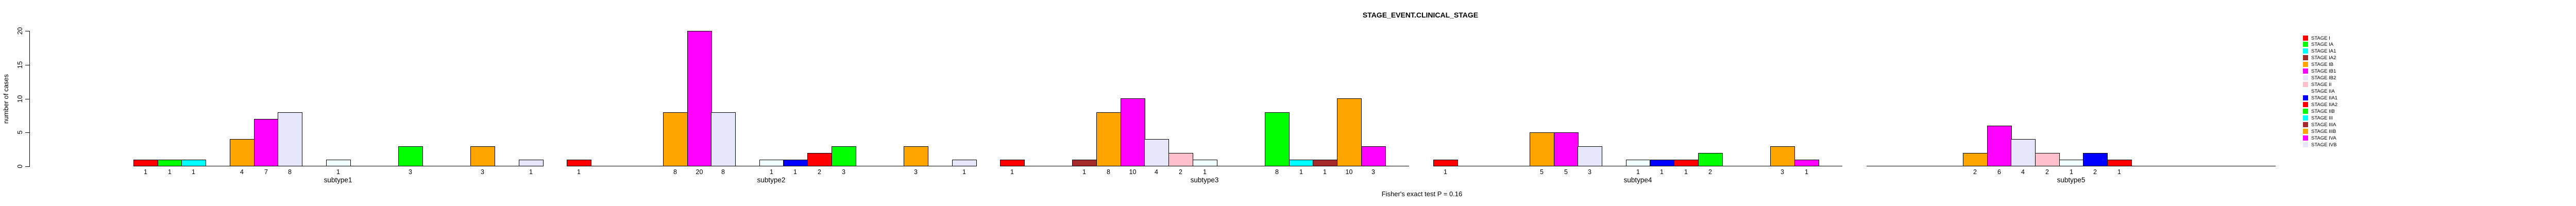 The height and width of the screenshot is (206, 2576). Describe the element at coordinates (2324, 145) in the screenshot. I see `legend-label: STAGE IVB` at that location.